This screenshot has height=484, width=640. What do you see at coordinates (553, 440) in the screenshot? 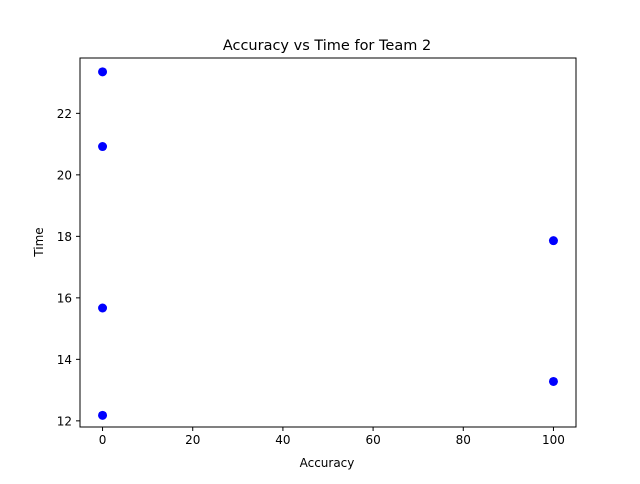
I see `x-tick-label: 100` at bounding box center [553, 440].